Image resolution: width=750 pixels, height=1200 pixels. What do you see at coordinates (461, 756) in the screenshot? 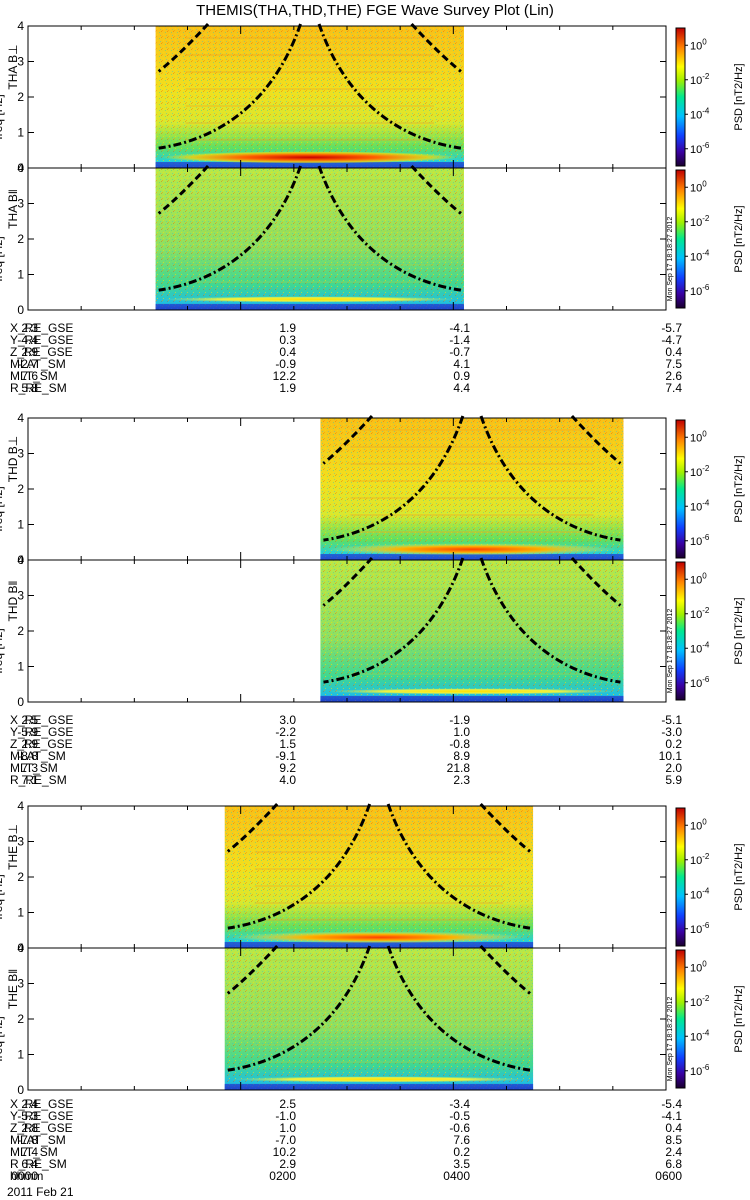
I see `ephemeris-value: 8.9` at bounding box center [461, 756].